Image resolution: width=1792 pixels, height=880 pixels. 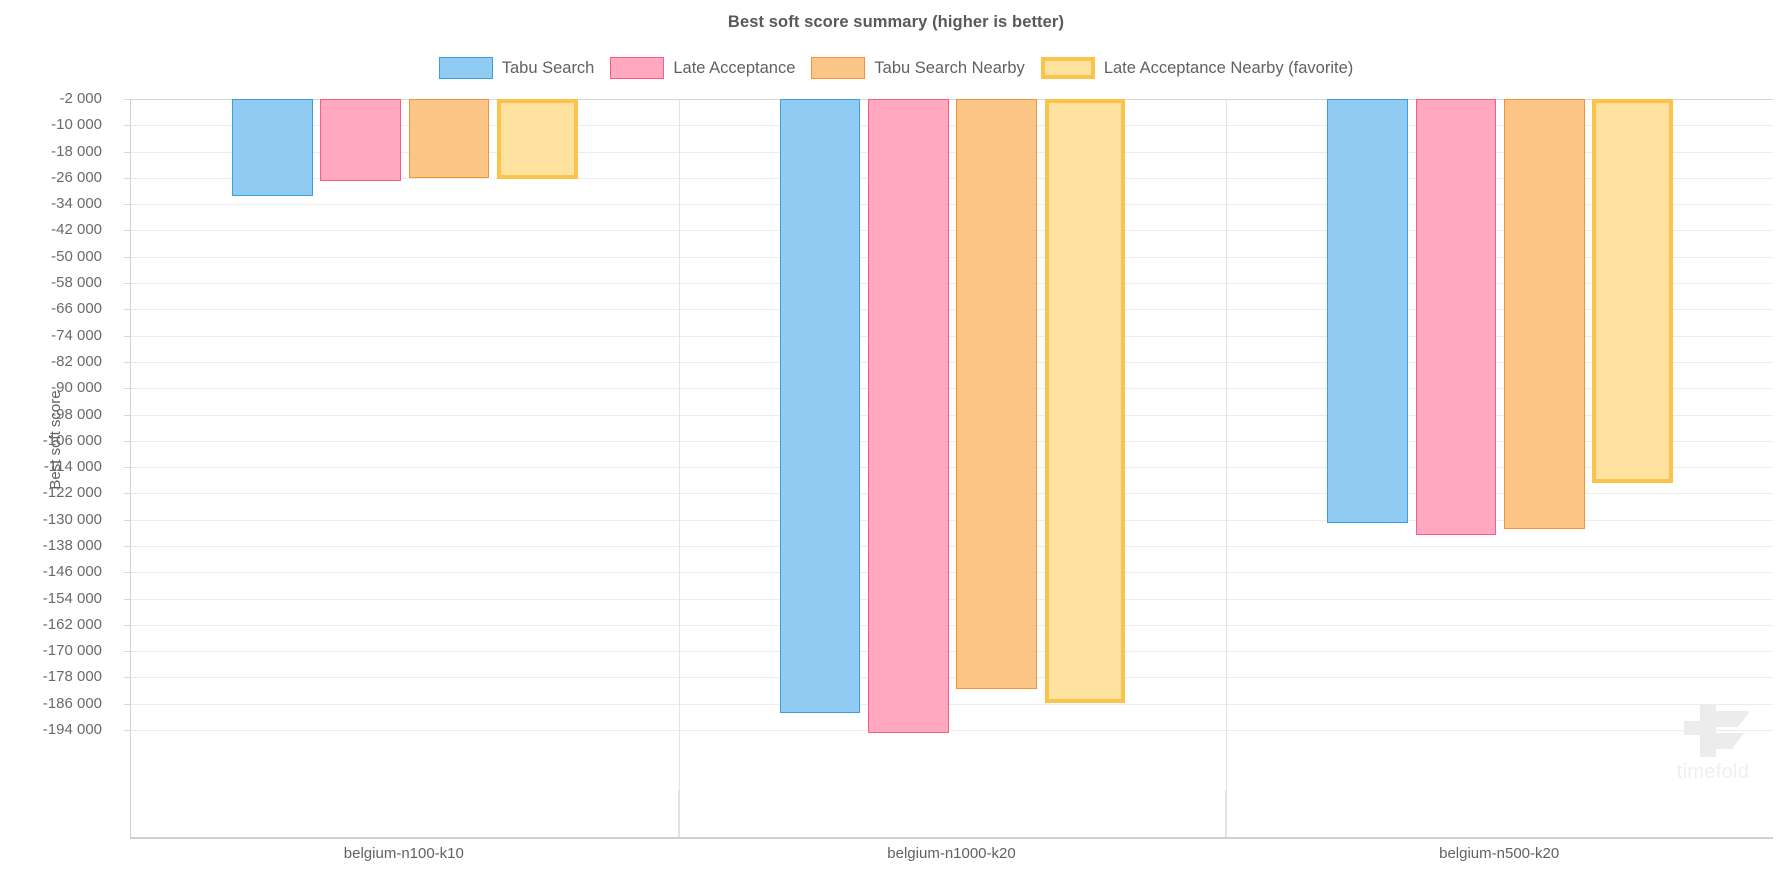 I want to click on y-tick-label-11: -90 000, so click(x=76, y=388).